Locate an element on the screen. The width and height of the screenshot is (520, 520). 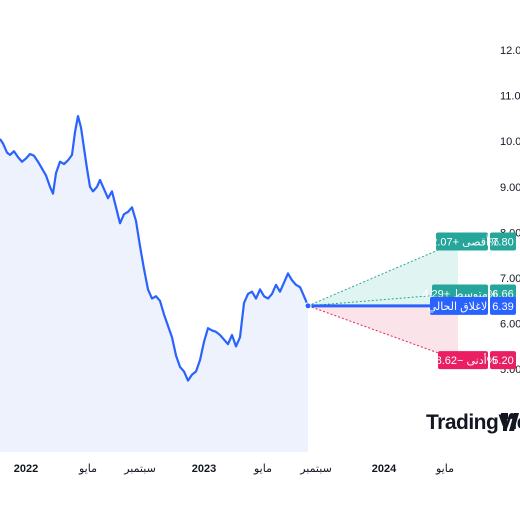
forecast-value-text: 6.39 is located at coordinates (502, 307).